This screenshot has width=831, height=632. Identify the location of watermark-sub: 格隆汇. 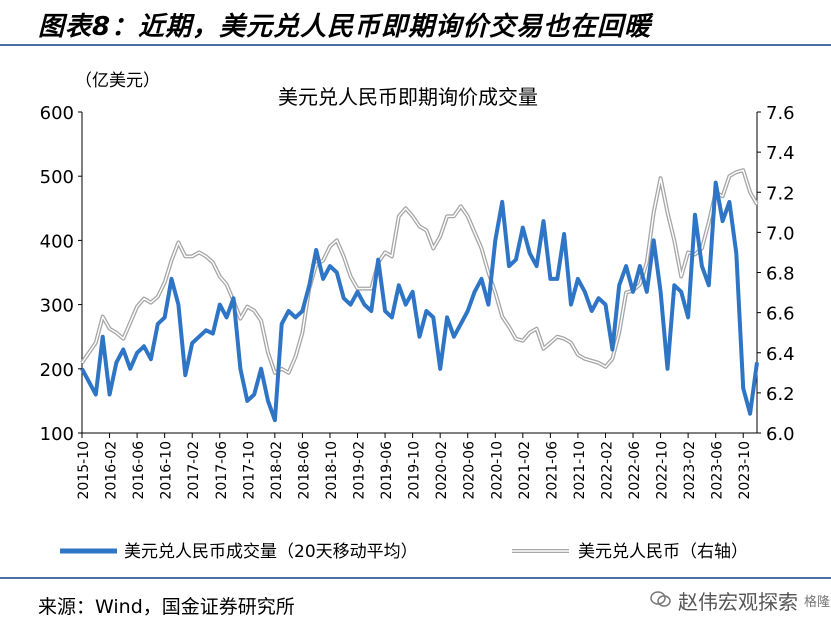
(817, 602).